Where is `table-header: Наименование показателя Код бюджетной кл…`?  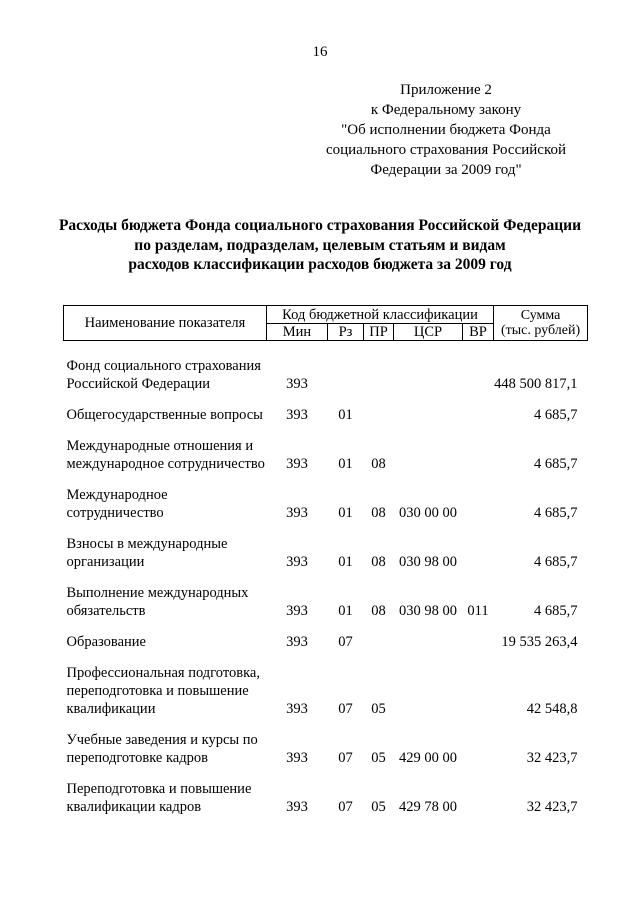
table-header: Наименование показателя Код бюджетной кл… is located at coordinates (326, 323).